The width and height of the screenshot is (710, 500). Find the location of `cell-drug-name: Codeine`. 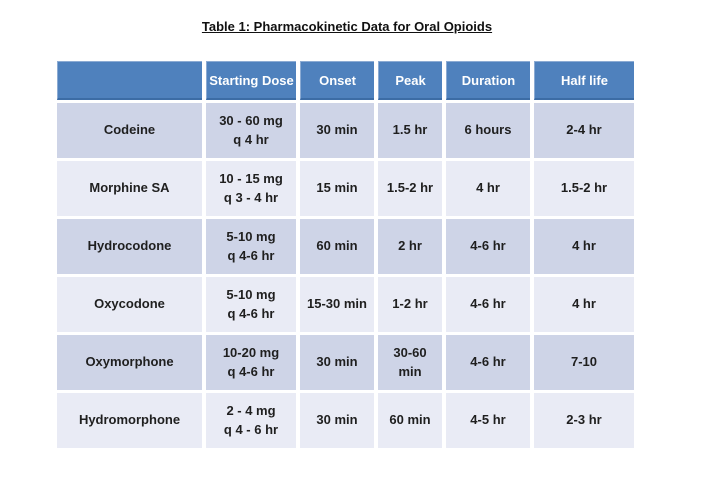

cell-drug-name: Codeine is located at coordinates (129, 130).